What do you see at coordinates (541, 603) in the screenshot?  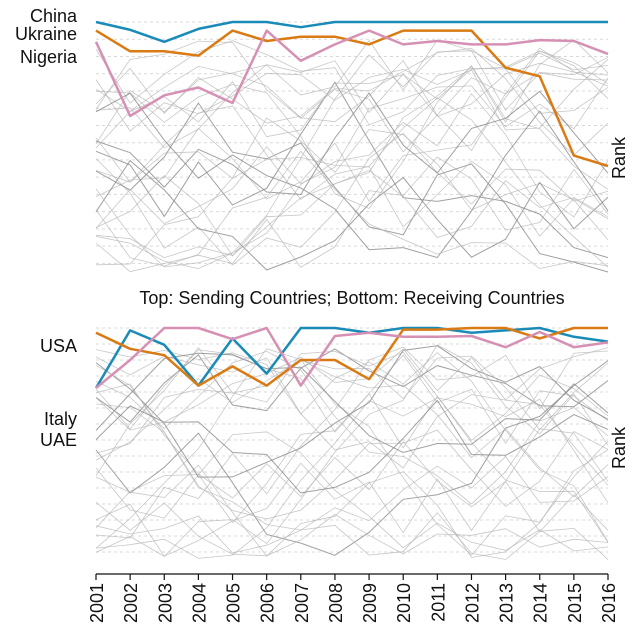 I see `x-tick-label: 2014` at bounding box center [541, 603].